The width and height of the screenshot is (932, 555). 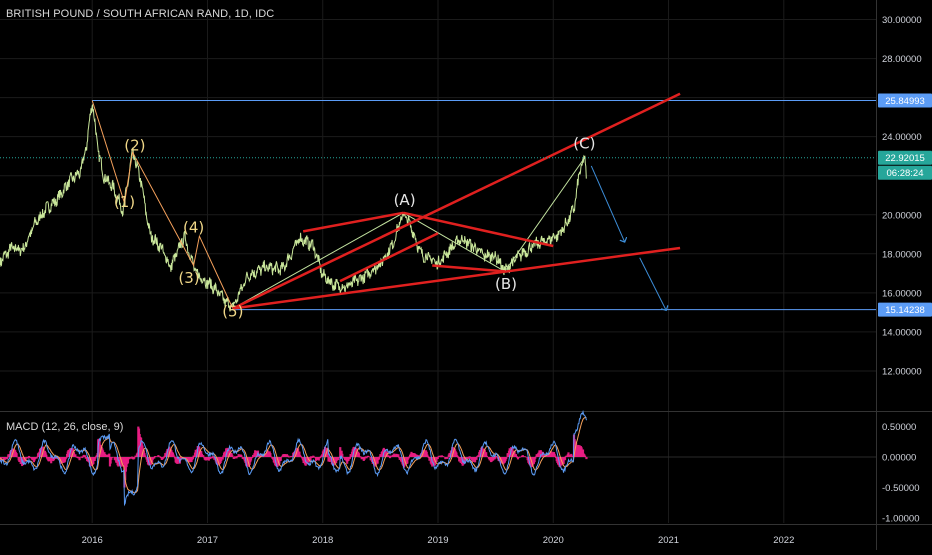 I want to click on countdown-tag, so click(x=905, y=172).